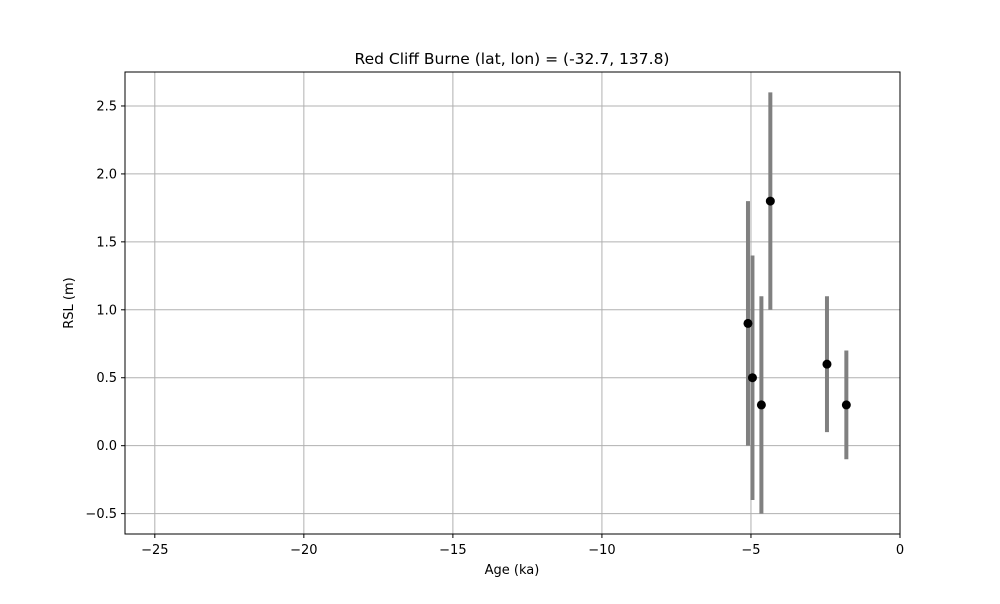 The image size is (1000, 604). Describe the element at coordinates (106, 446) in the screenshot. I see `y-tick-label: 0.0` at that location.